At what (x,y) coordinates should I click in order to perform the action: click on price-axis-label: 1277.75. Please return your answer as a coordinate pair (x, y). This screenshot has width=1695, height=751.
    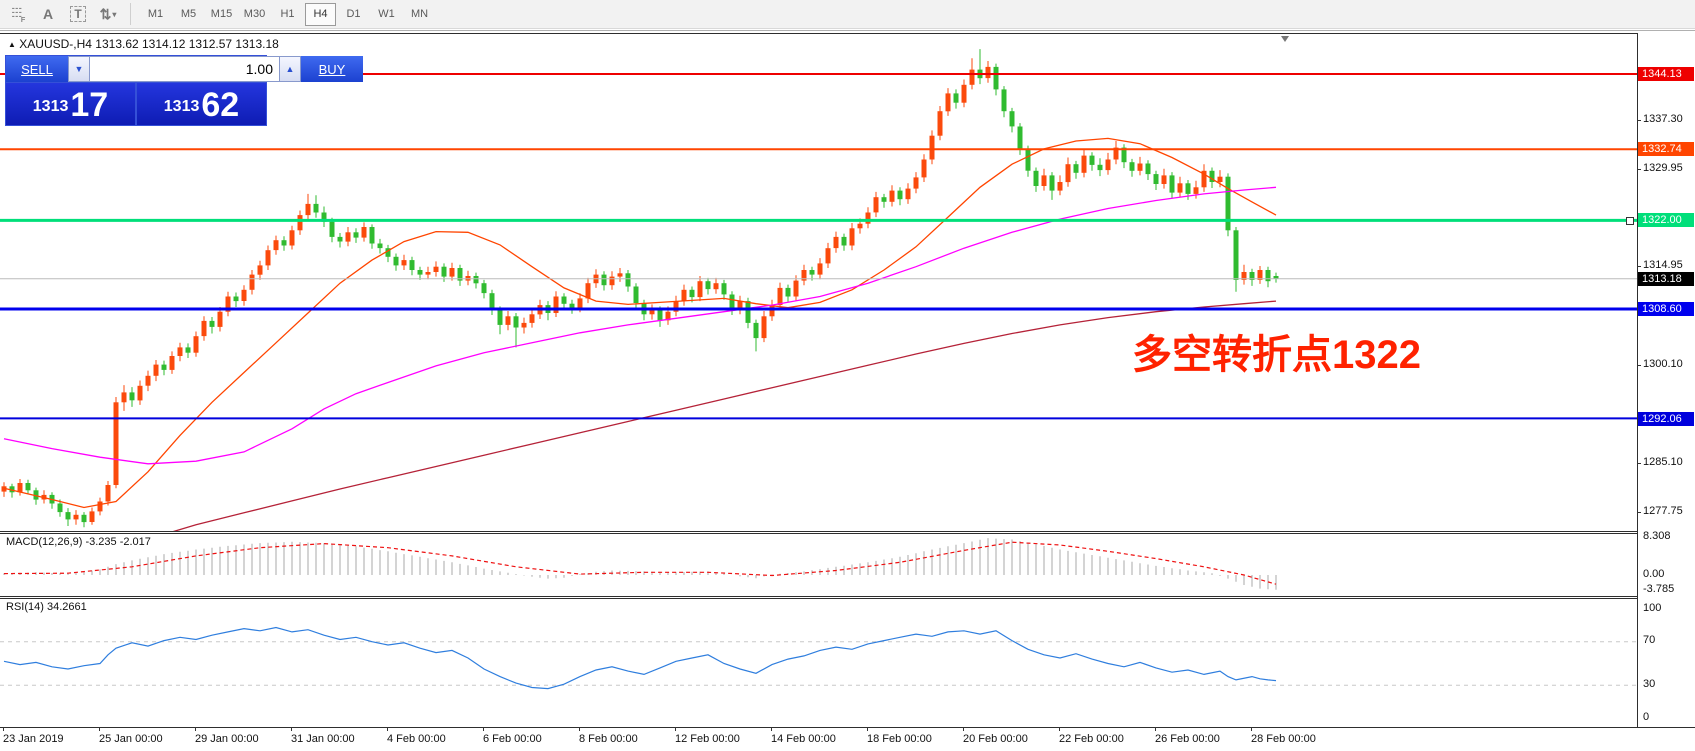
    Looking at the image, I should click on (1663, 511).